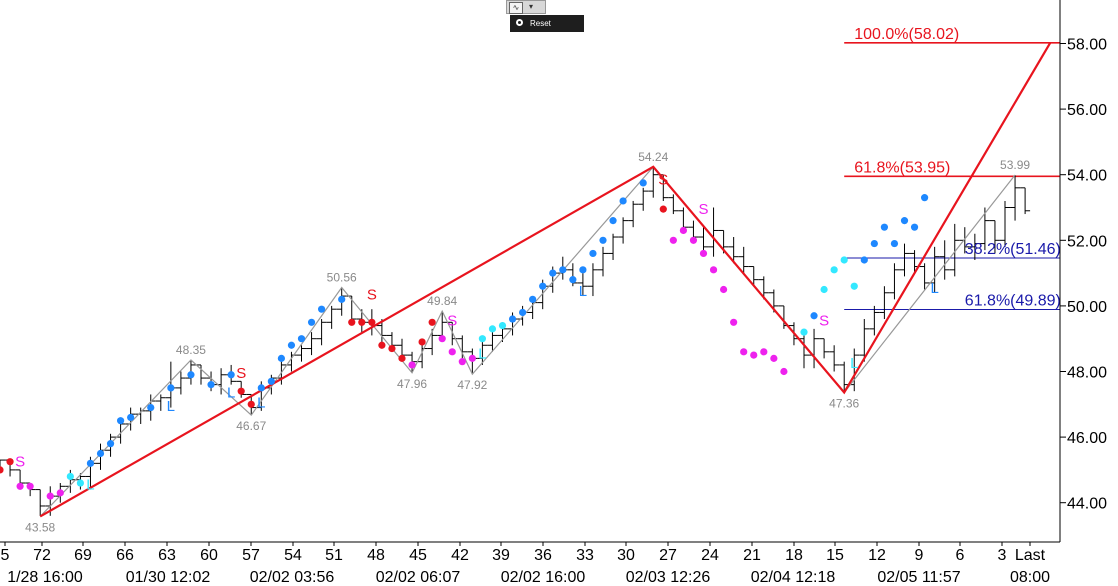 This screenshot has height=586, width=1118. I want to click on x-tick-label: 21, so click(752, 555).